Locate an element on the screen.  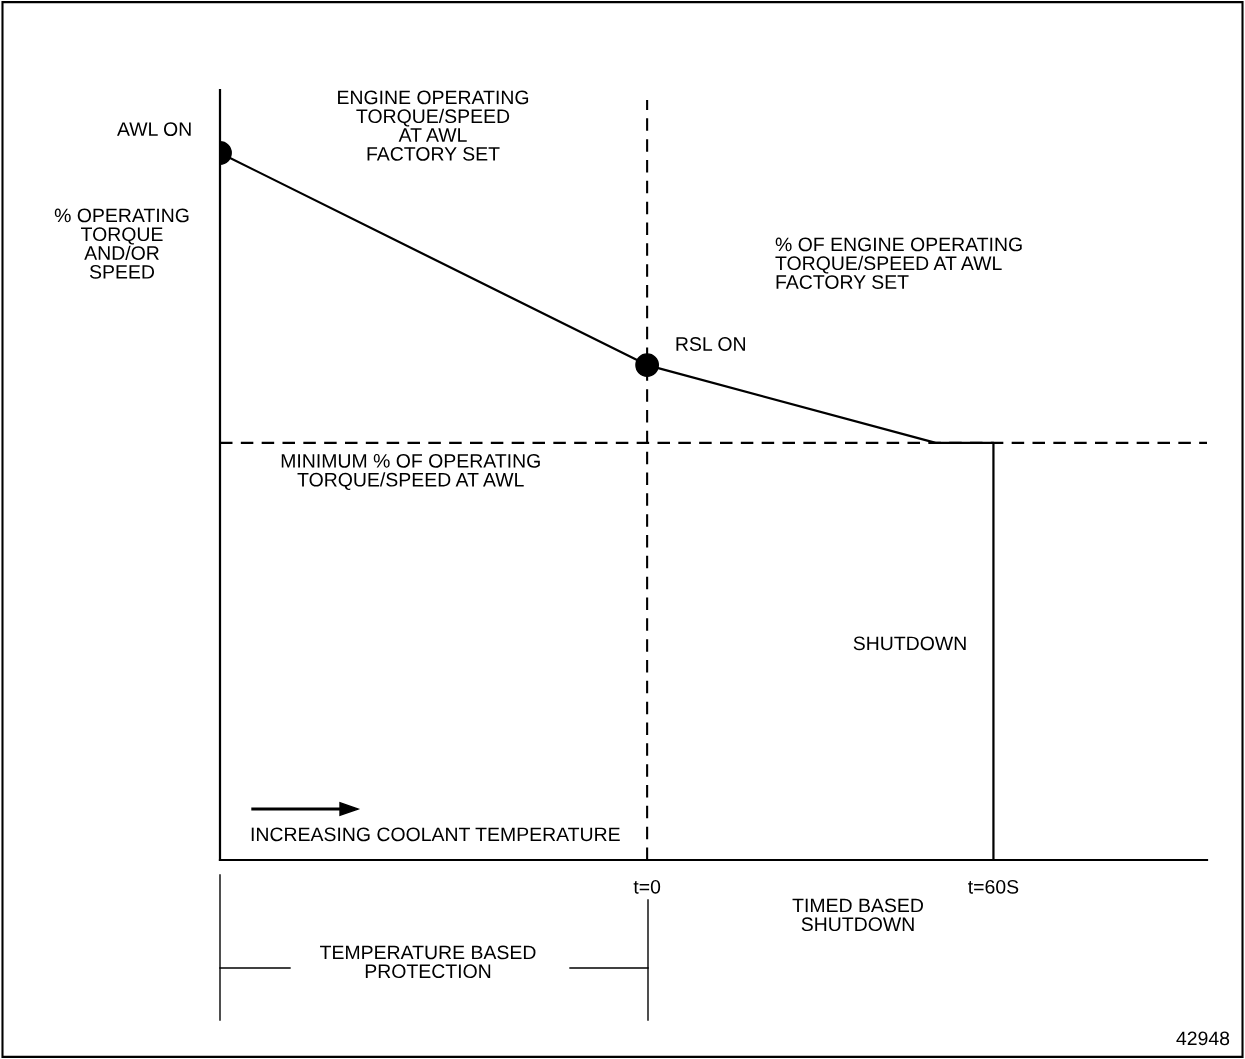
y-axis-title: % OPERATING TORQUE AND/OR SPEED is located at coordinates (121, 243).